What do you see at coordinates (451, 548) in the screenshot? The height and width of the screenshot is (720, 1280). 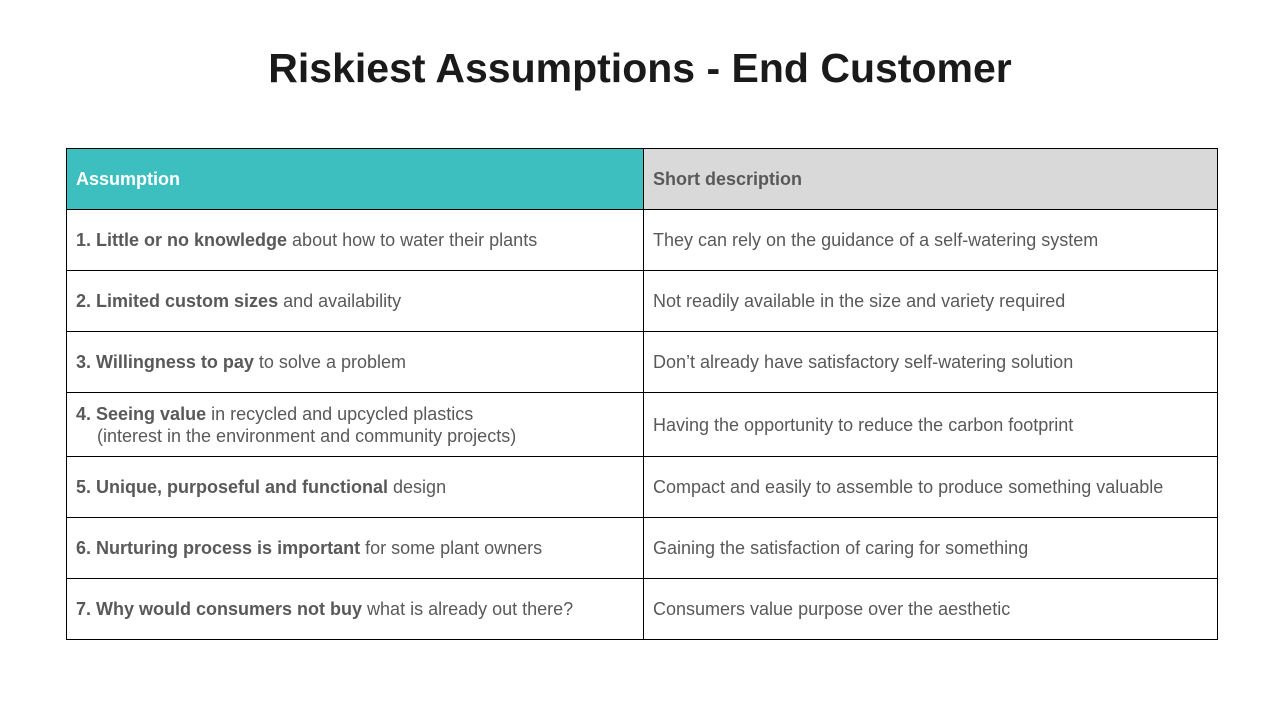 I see `assumption-detail: for some plant owners` at bounding box center [451, 548].